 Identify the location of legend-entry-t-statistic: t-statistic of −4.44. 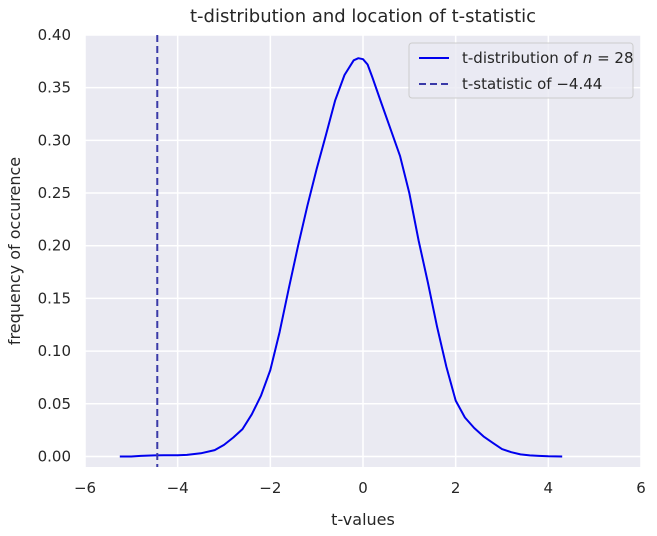
(532, 84).